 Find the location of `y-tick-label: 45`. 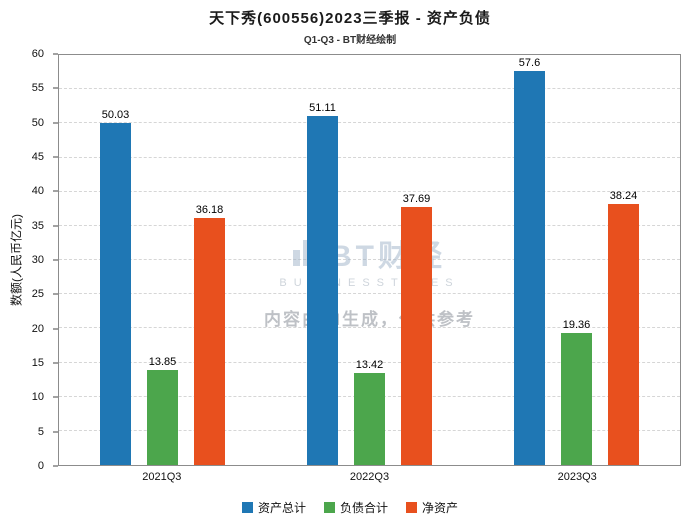

y-tick-label: 45 is located at coordinates (37, 157).